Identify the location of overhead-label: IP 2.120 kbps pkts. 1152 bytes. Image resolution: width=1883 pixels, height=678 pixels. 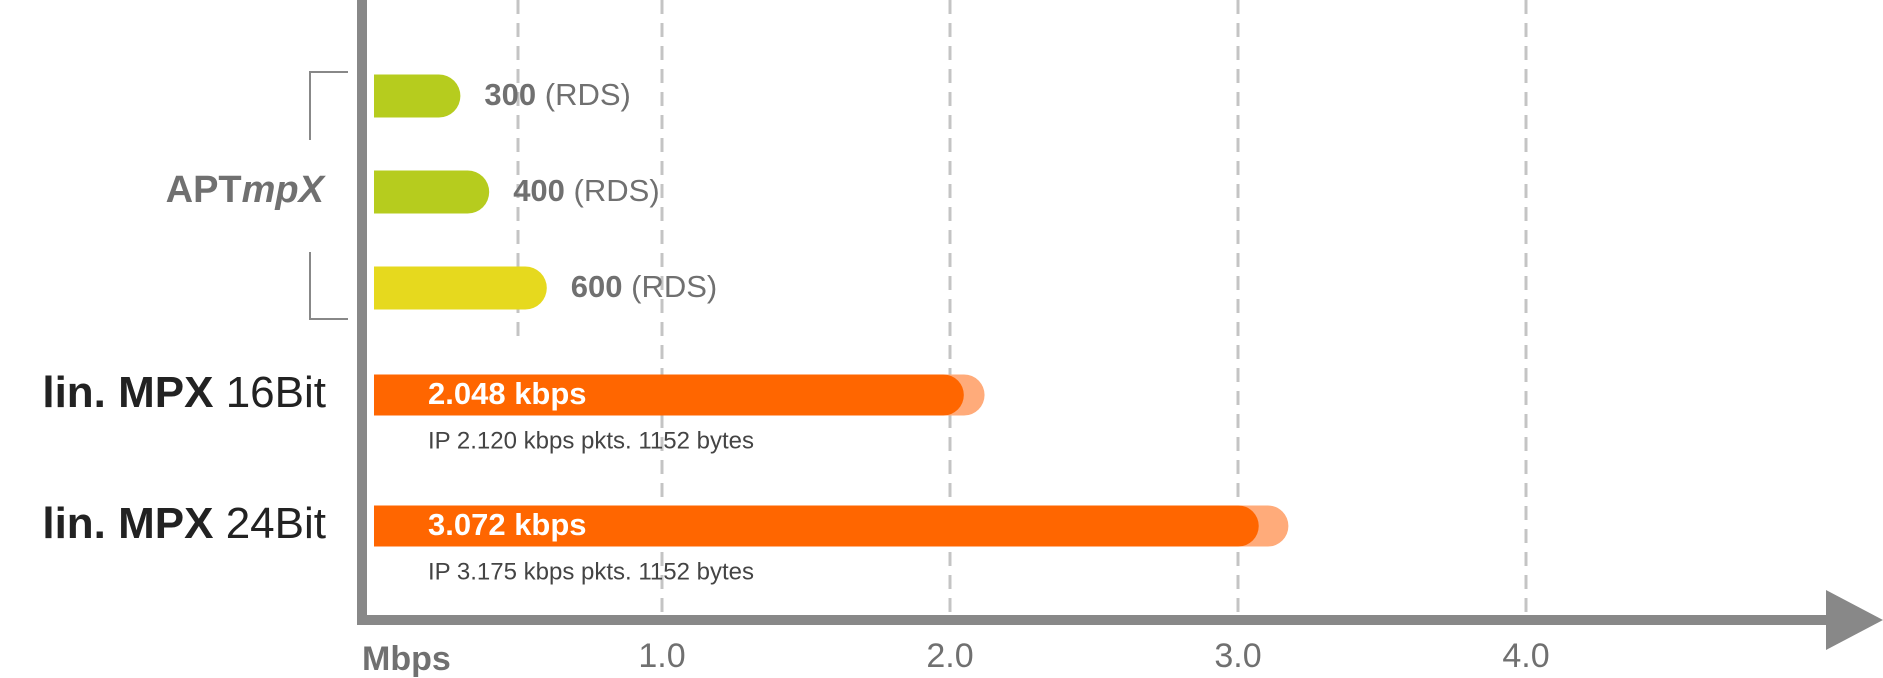
(591, 440).